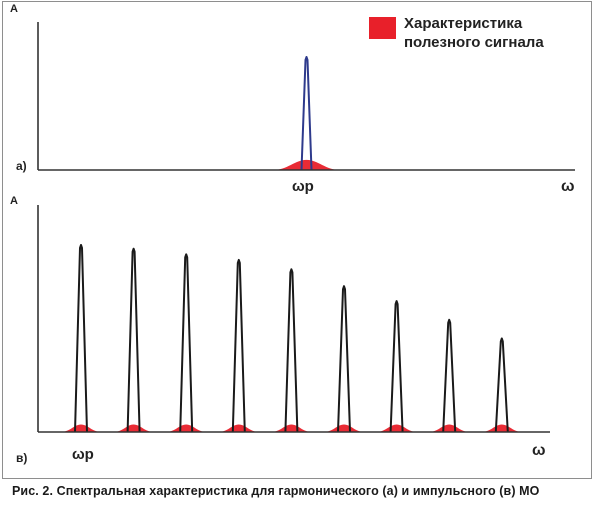 The height and width of the screenshot is (509, 596). Describe the element at coordinates (382, 28) in the screenshot. I see `legend-swatch` at that location.